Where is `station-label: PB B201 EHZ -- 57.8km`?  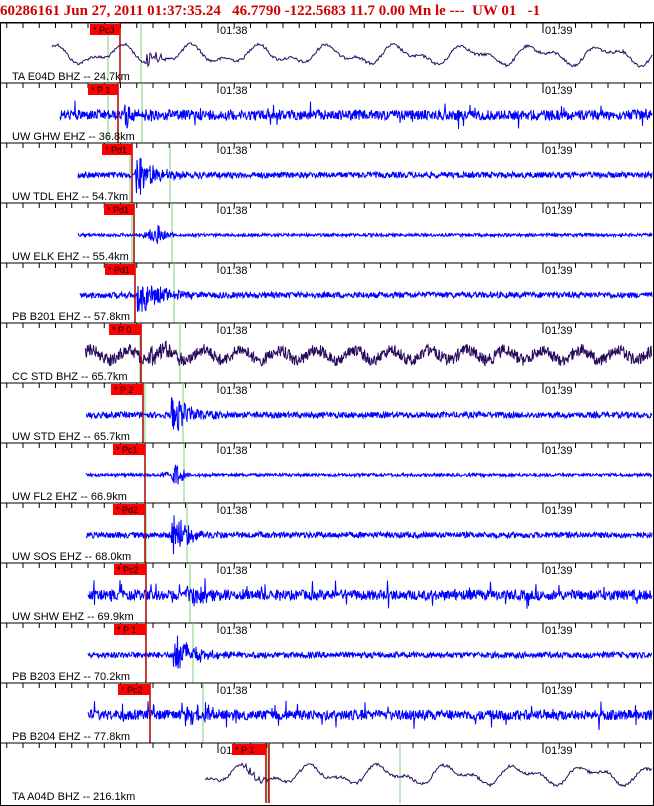 station-label: PB B201 EHZ -- 57.8km is located at coordinates (71, 317).